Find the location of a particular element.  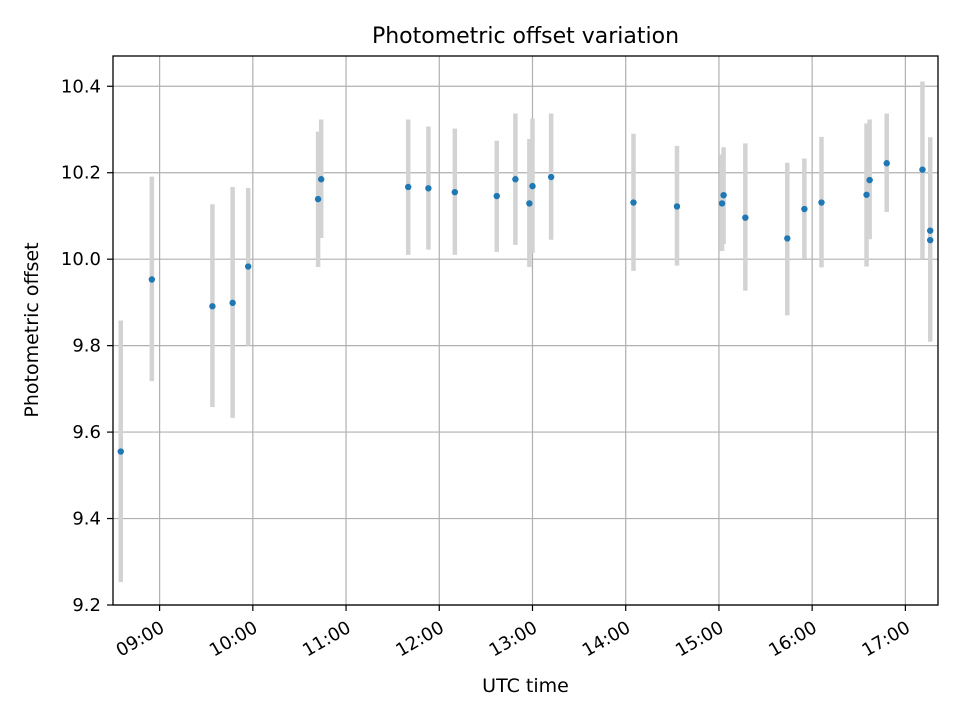

chart-title: Photometric offset variation is located at coordinates (525, 36).